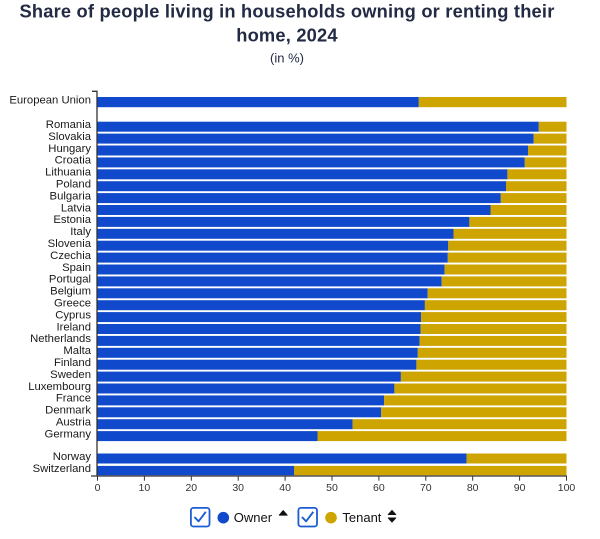 Image resolution: width=600 pixels, height=539 pixels. Describe the element at coordinates (70, 375) in the screenshot. I see `svg-text: Sweden` at that location.